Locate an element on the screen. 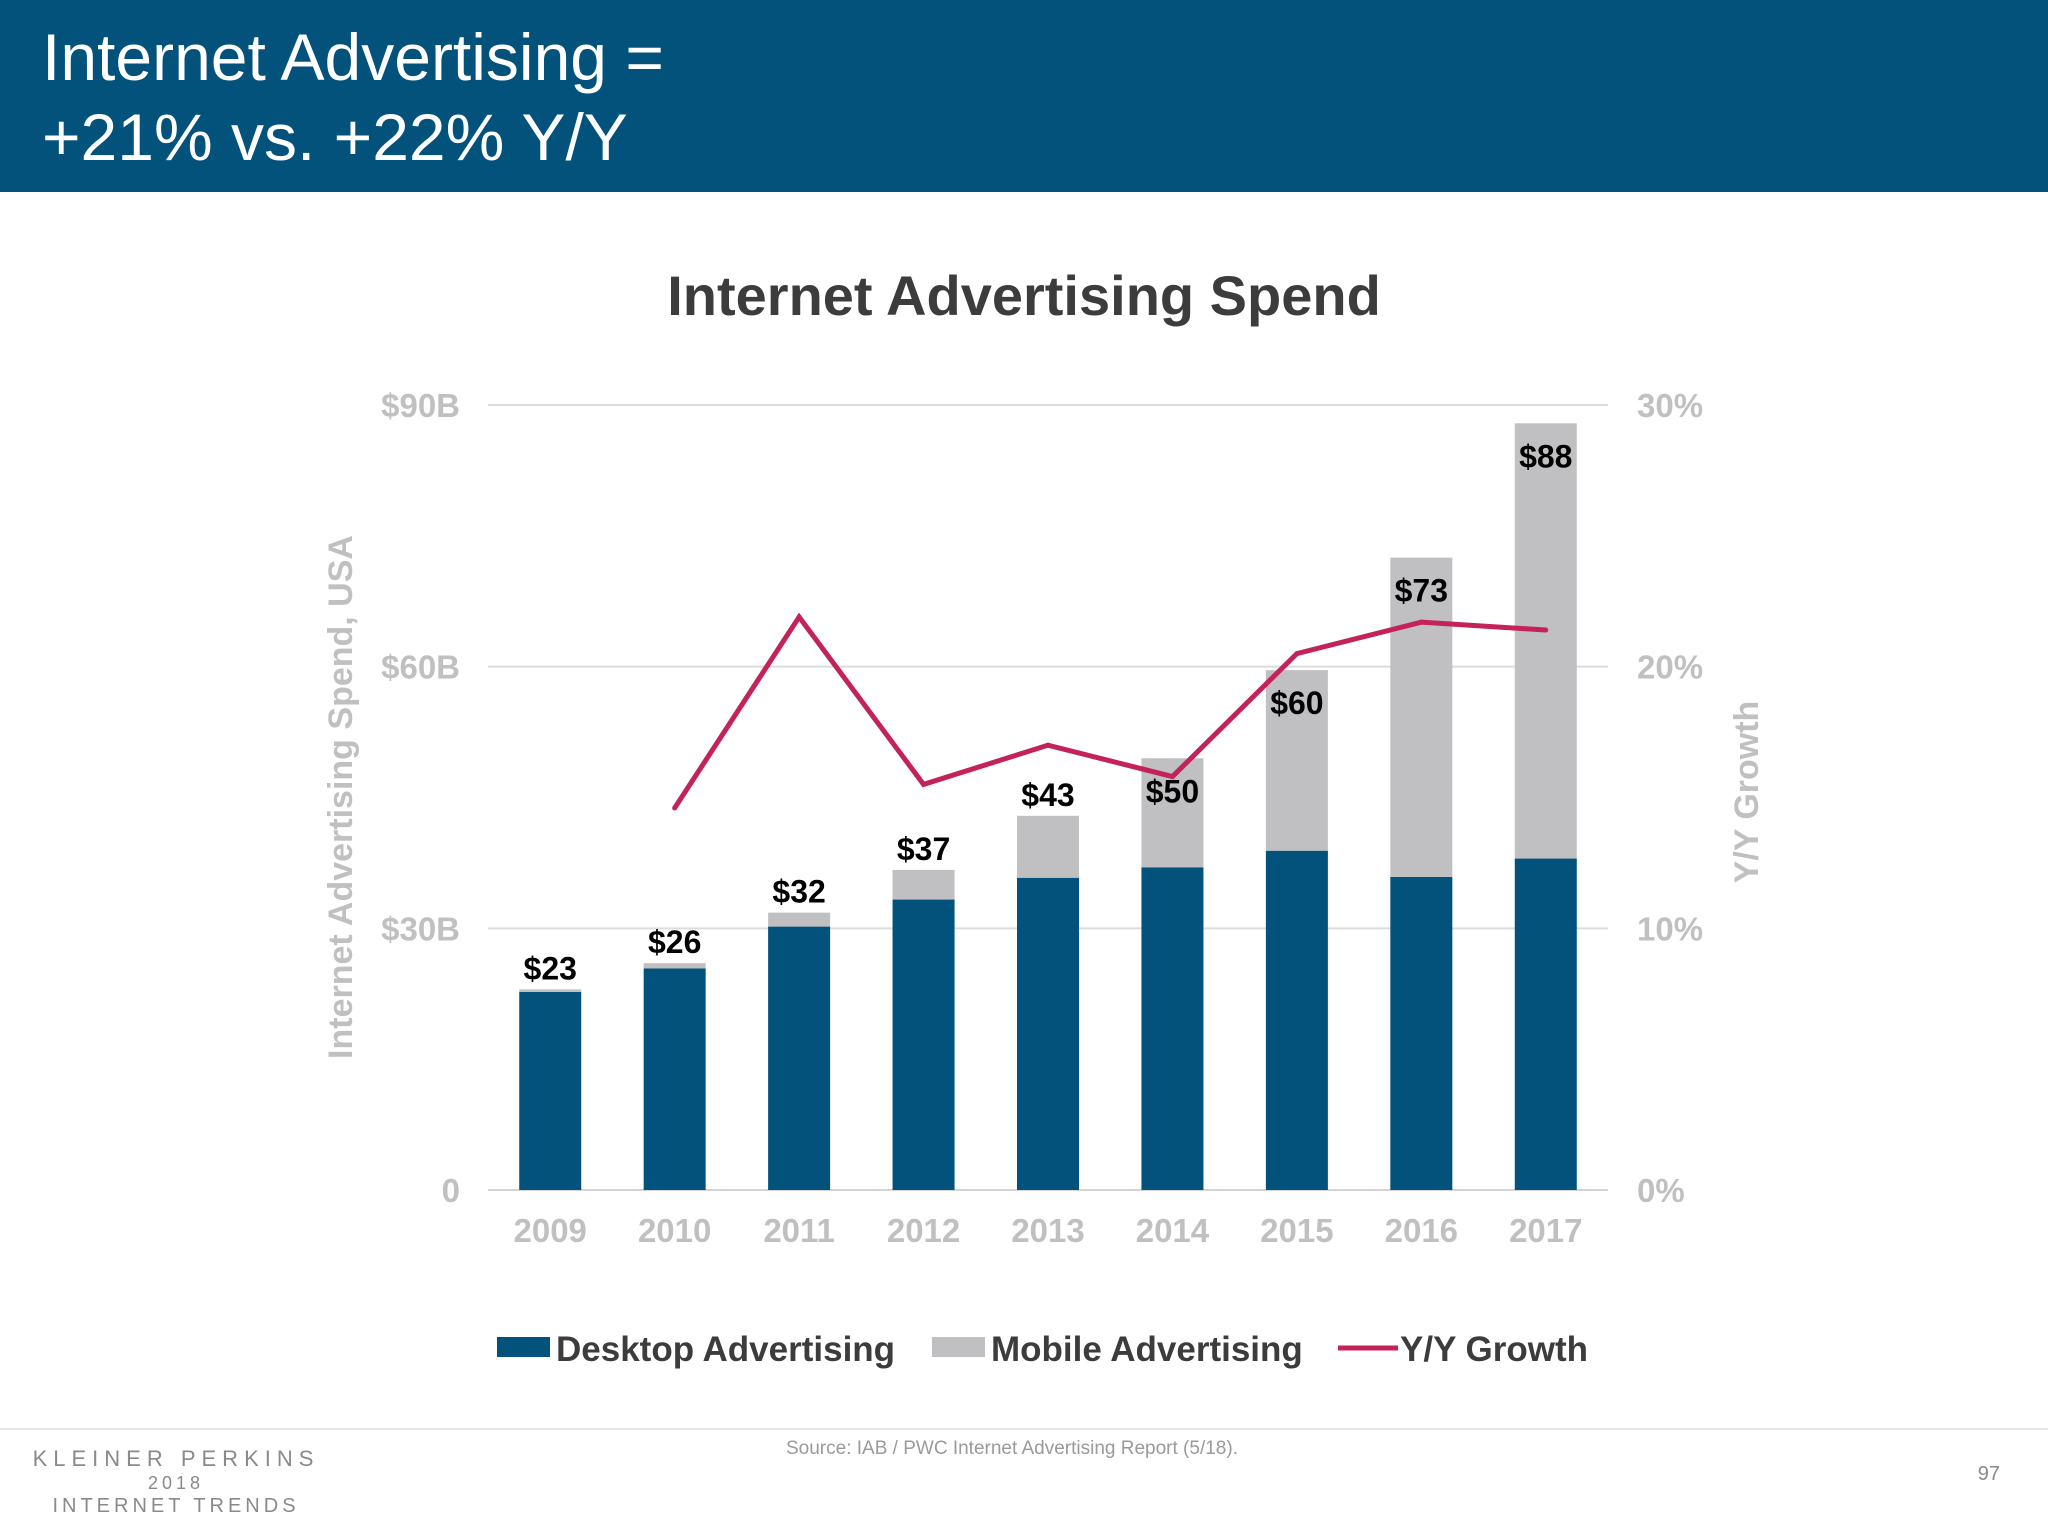  x-tick-label: 2013 is located at coordinates (1047, 1230).